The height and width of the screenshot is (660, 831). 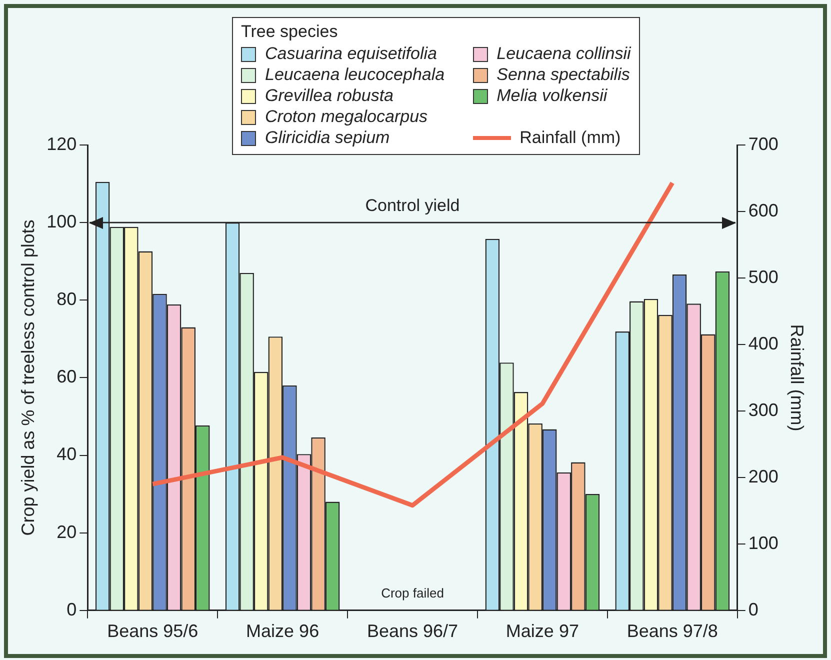 What do you see at coordinates (753, 609) in the screenshot?
I see `y2-tick-label: 0` at bounding box center [753, 609].